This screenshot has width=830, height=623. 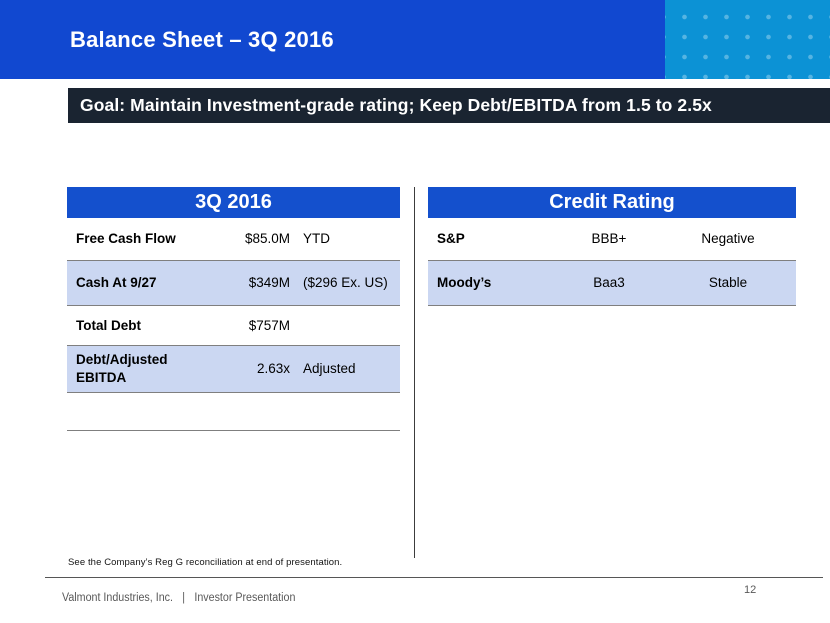 What do you see at coordinates (728, 239) in the screenshot?
I see `outlook-value: Negative` at bounding box center [728, 239].